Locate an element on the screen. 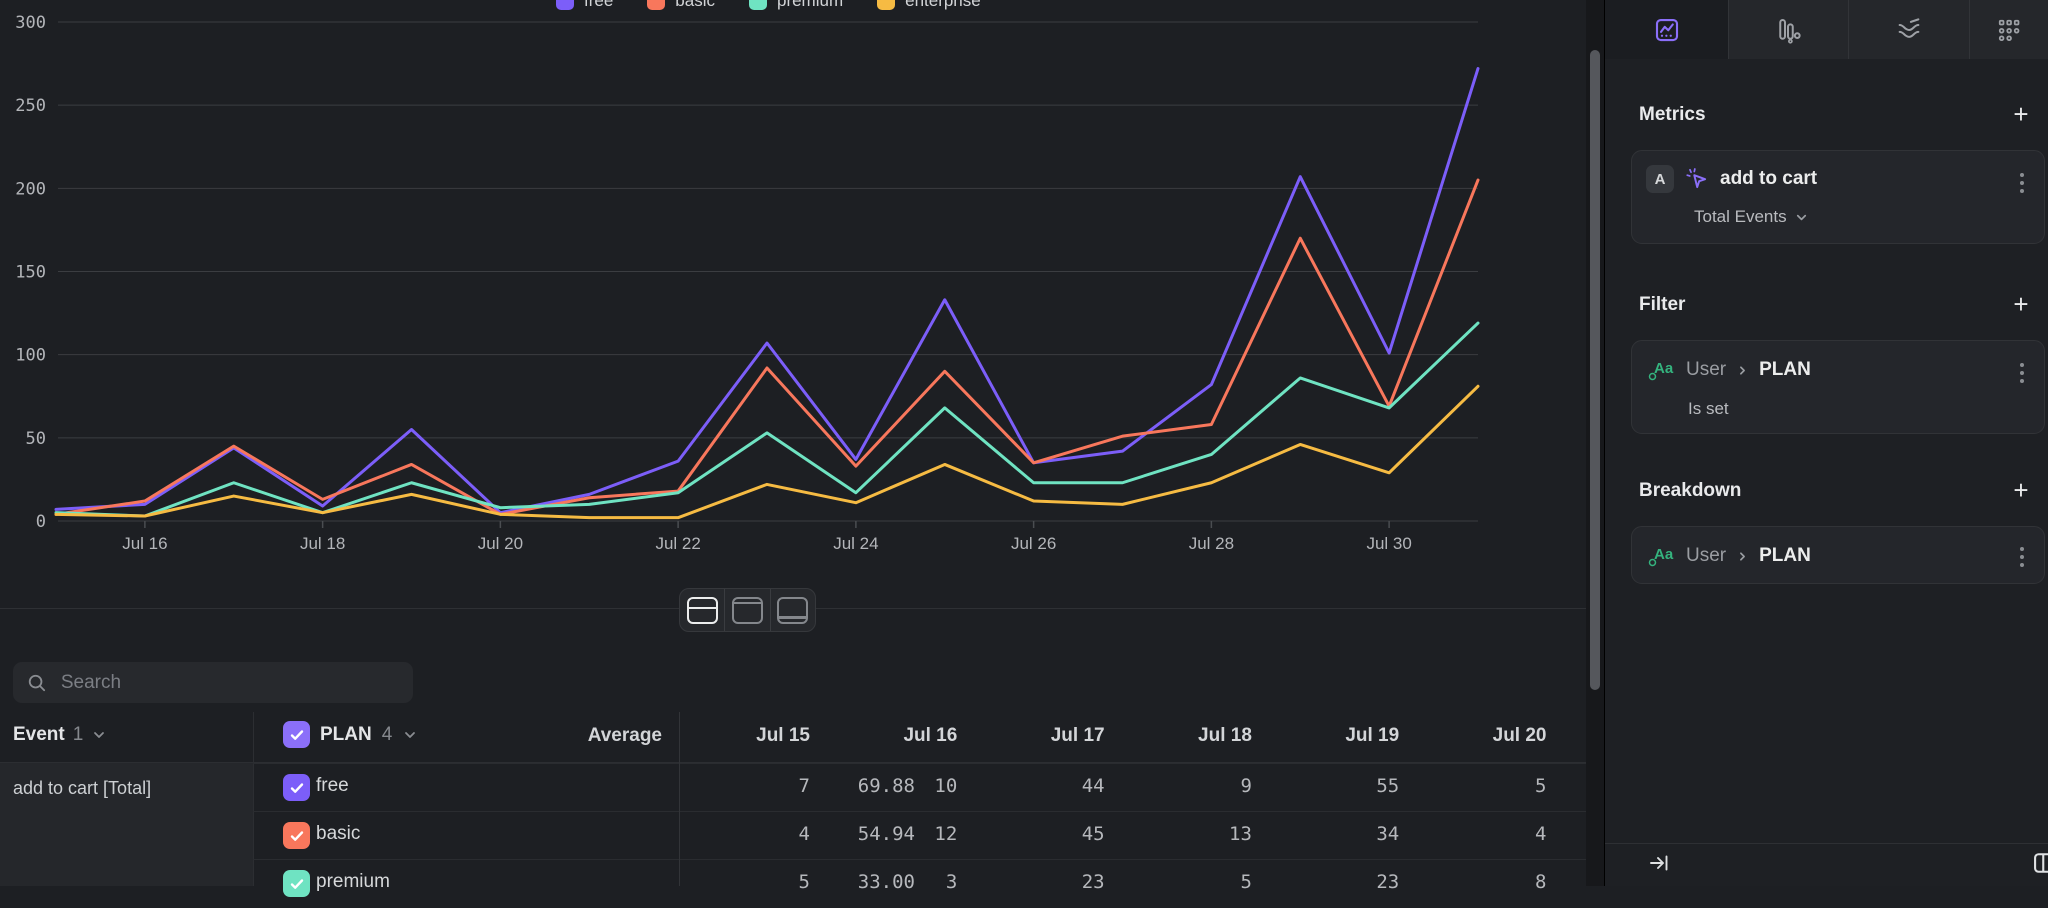  row-average: 33.00 is located at coordinates (886, 882).